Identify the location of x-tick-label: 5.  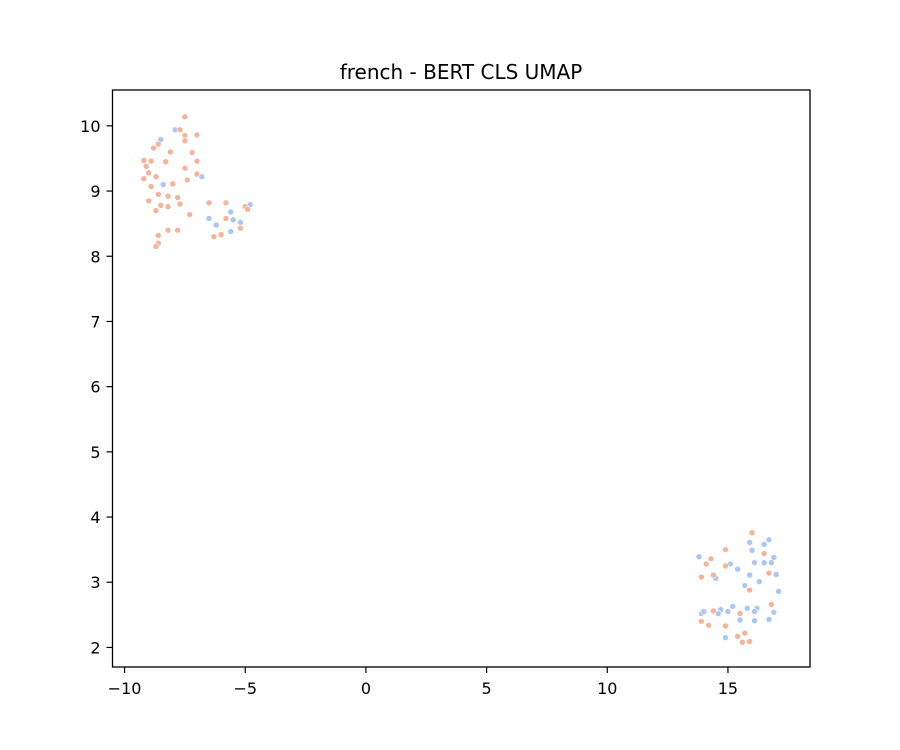
(486, 688).